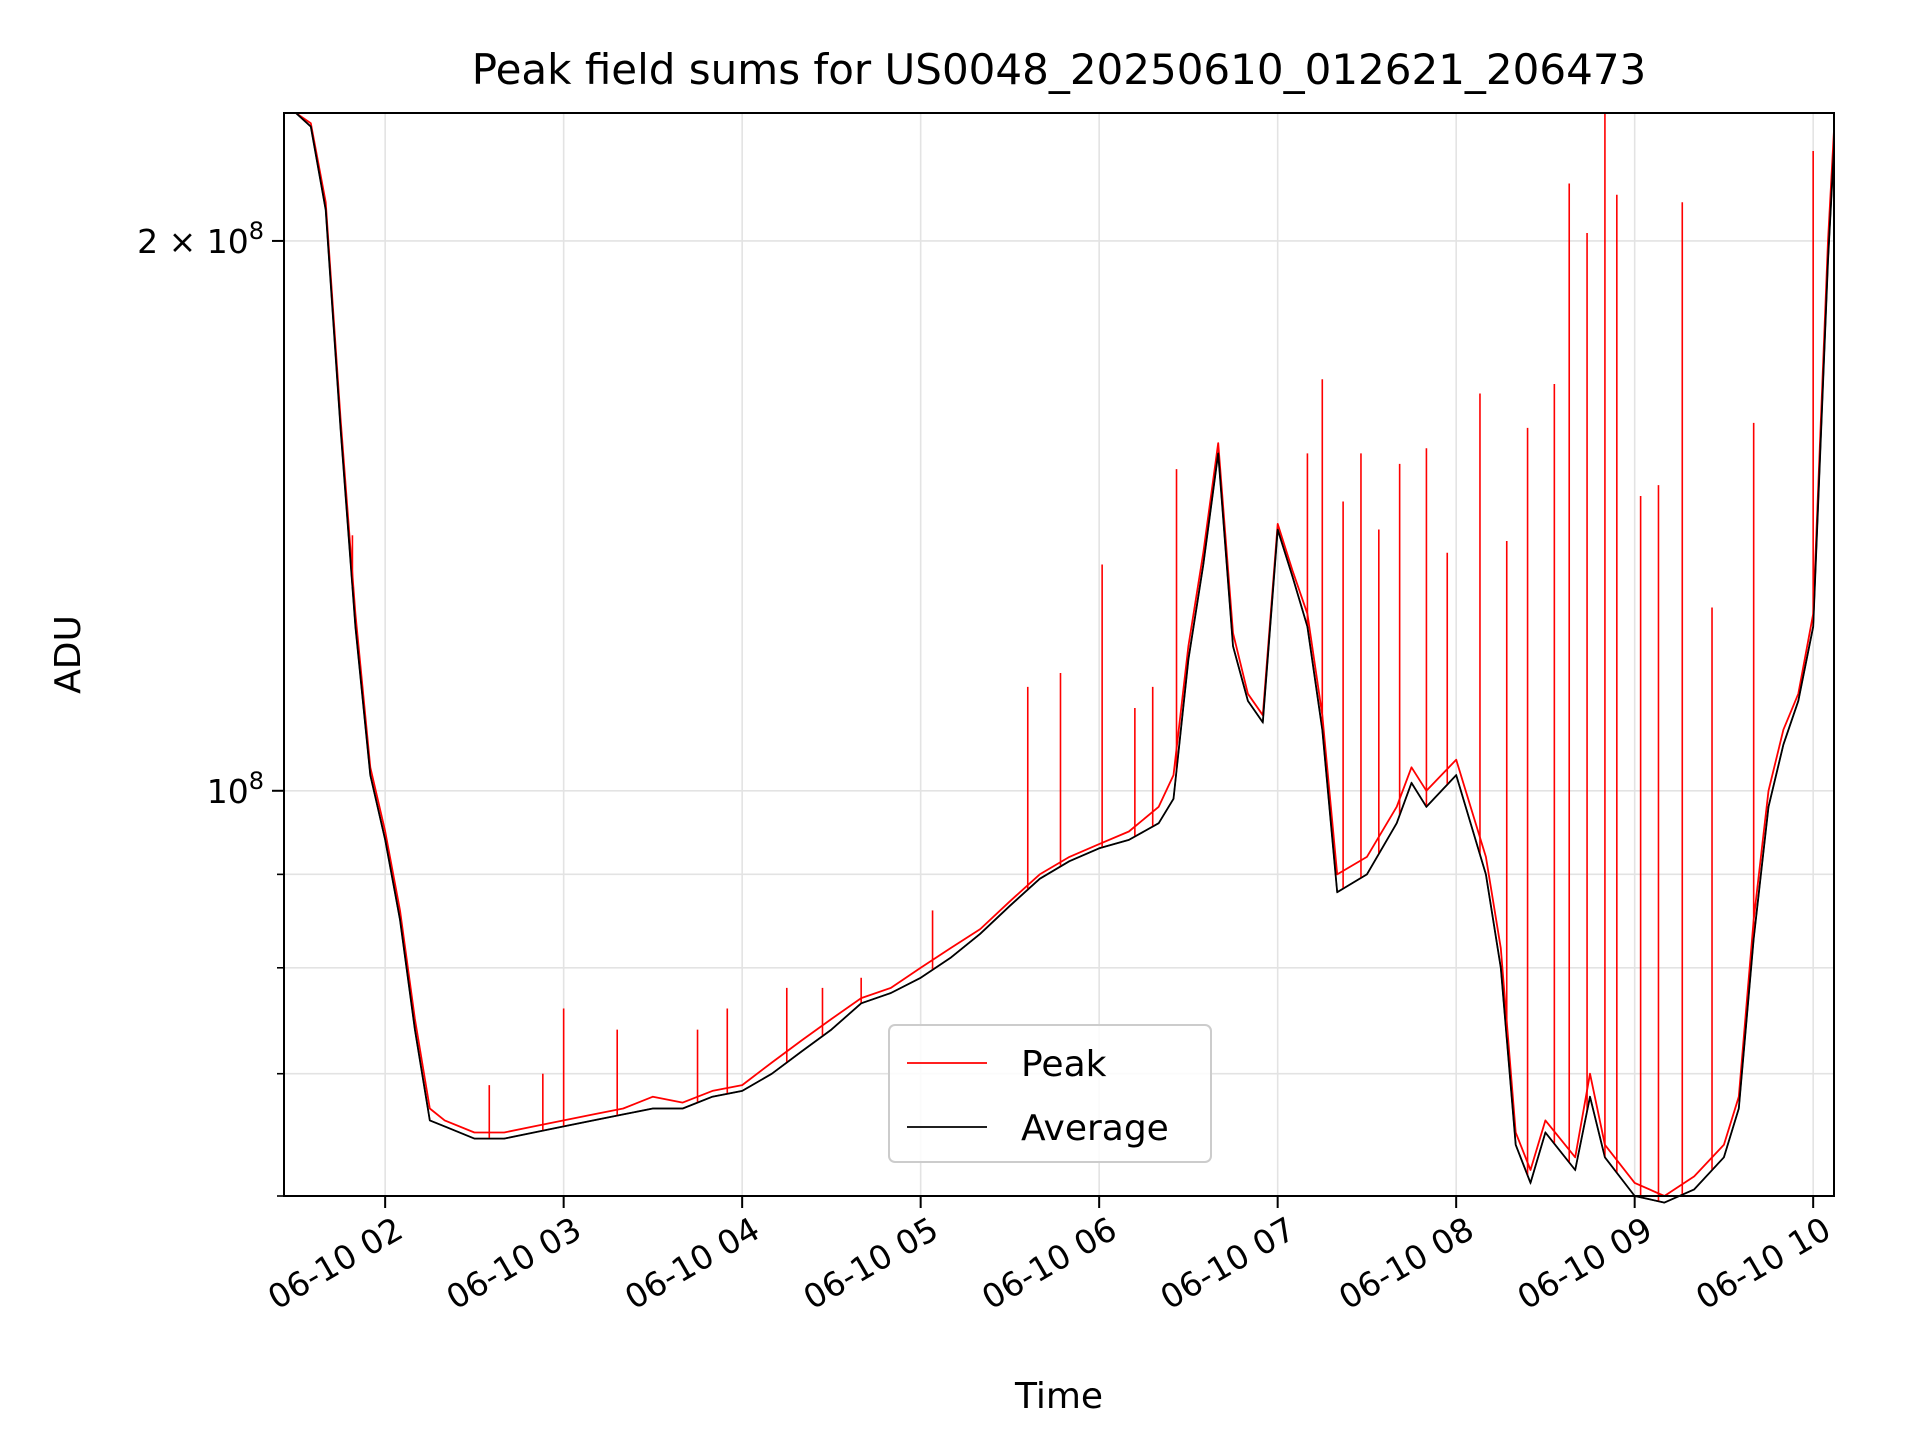  What do you see at coordinates (193, 241) in the screenshot?
I see `y-tick-base: 2 × 10` at bounding box center [193, 241].